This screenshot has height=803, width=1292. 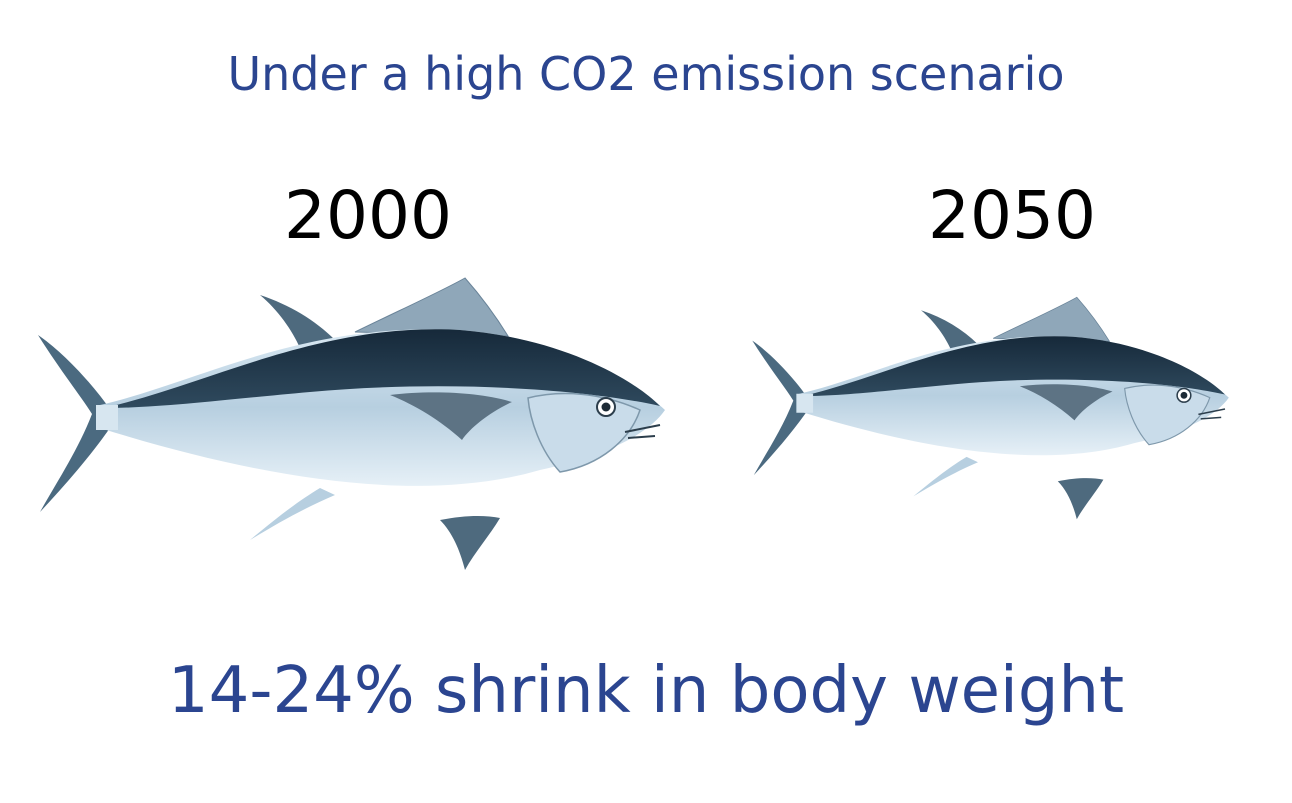 I want to click on title: Under a high CO2 emission scenario, so click(x=645, y=74).